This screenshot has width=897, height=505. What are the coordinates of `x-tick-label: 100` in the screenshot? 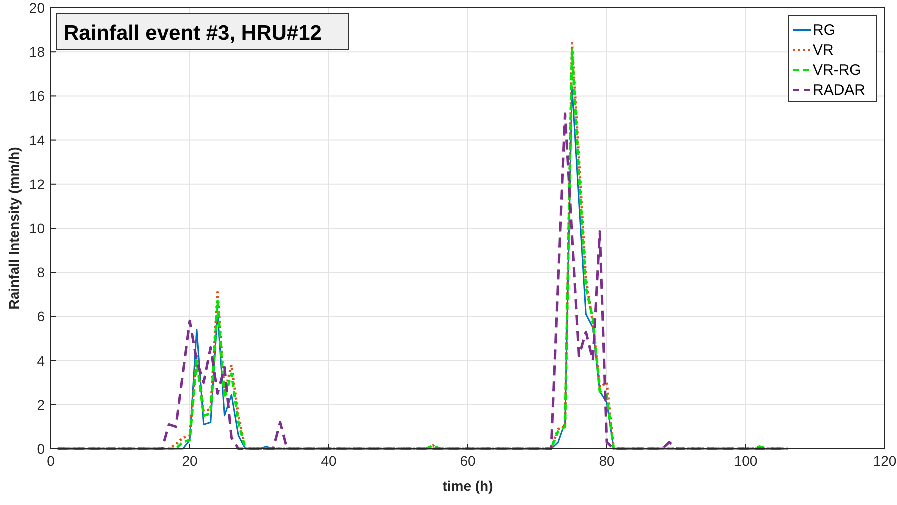 It's located at (746, 461).